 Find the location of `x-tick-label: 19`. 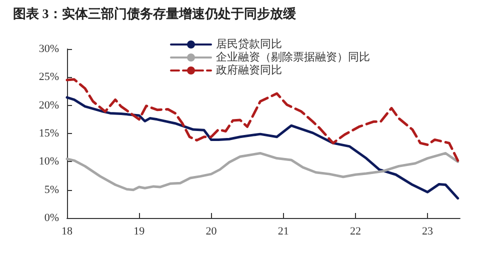

x-tick-label: 19 is located at coordinates (140, 232).